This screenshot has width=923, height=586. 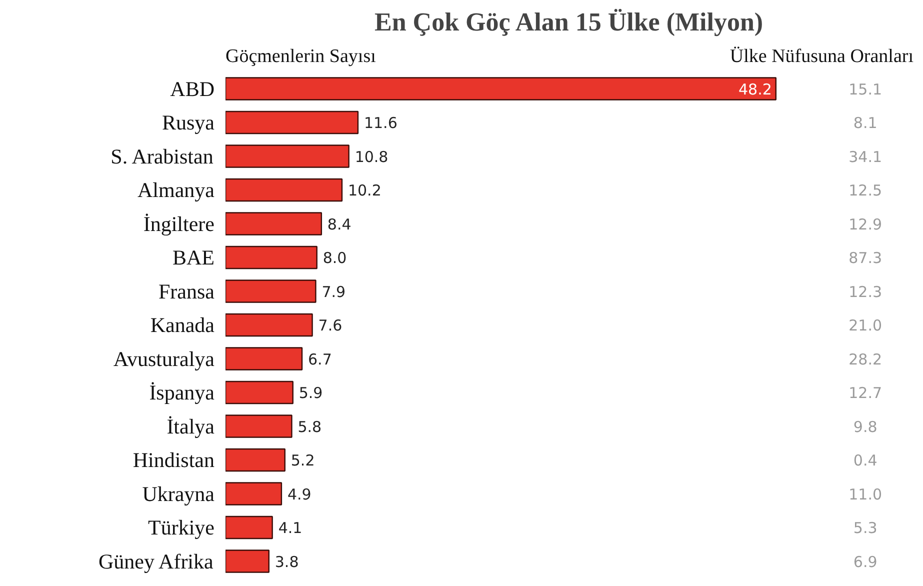 I want to click on data-label: 4.9, so click(x=299, y=494).